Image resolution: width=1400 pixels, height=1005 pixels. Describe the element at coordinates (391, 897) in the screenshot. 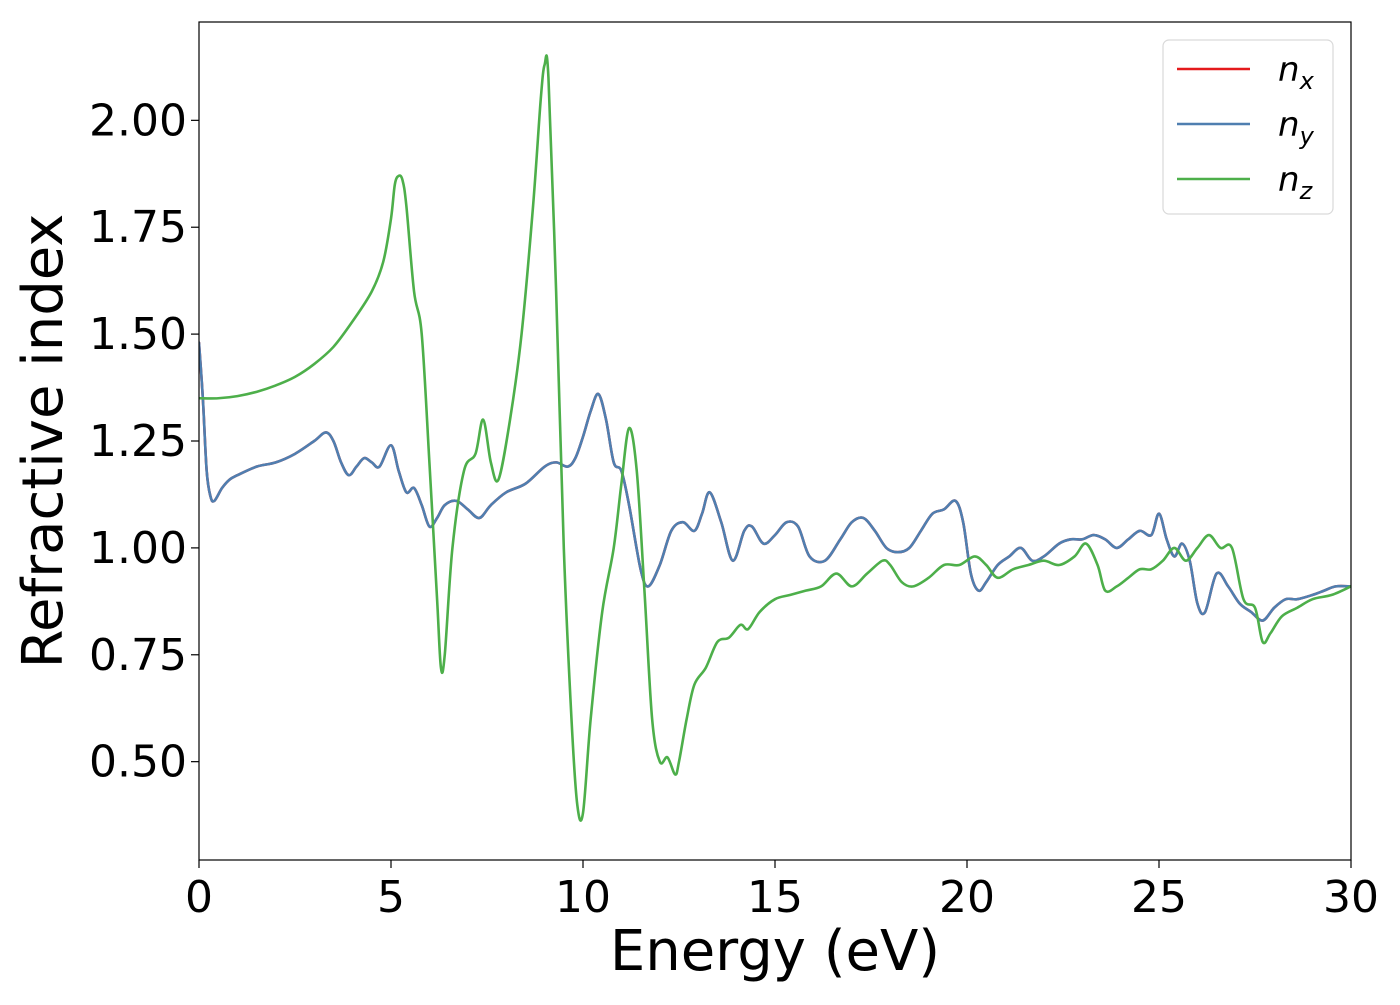

I see `x-tick-label: 5` at that location.